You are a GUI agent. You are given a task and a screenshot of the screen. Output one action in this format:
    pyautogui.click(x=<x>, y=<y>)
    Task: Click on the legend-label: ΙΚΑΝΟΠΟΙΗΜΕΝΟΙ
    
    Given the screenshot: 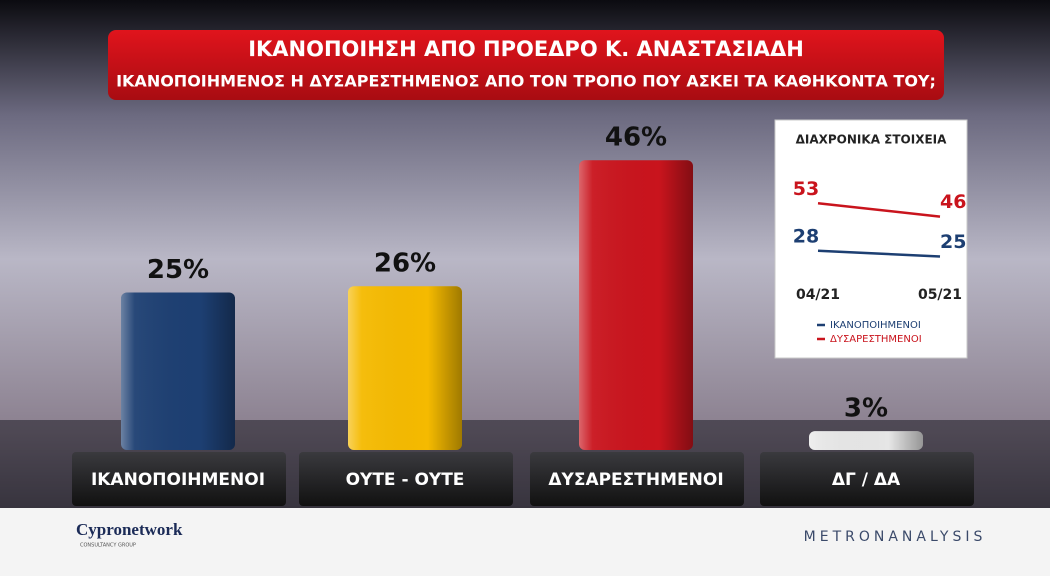 What is the action you would take?
    pyautogui.click(x=875, y=325)
    